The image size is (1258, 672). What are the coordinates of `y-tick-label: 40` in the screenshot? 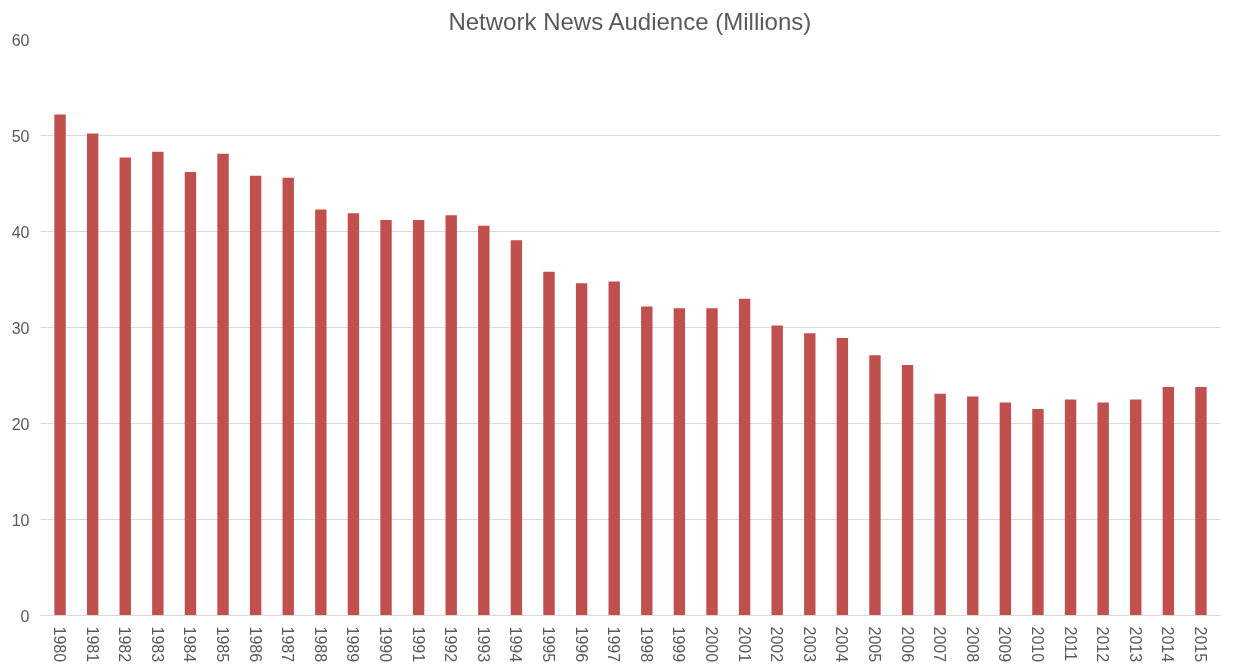 It's located at (20, 232).